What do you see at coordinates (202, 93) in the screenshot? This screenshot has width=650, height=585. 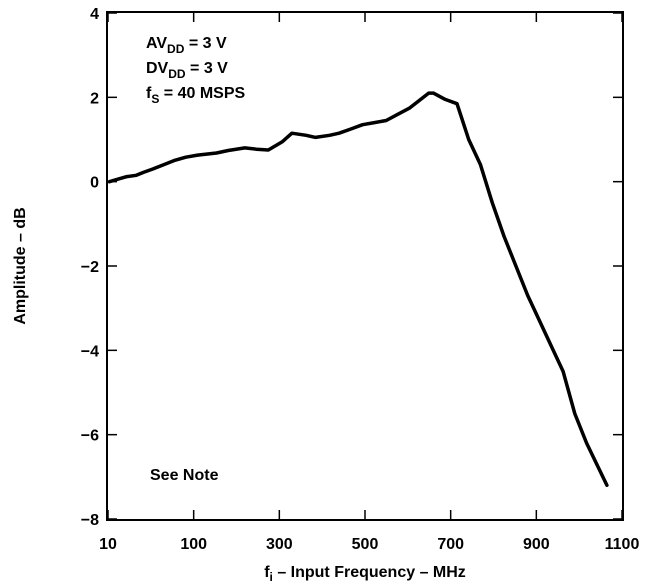 I see `annotation-fs-rest: = 40 MSPS` at bounding box center [202, 93].